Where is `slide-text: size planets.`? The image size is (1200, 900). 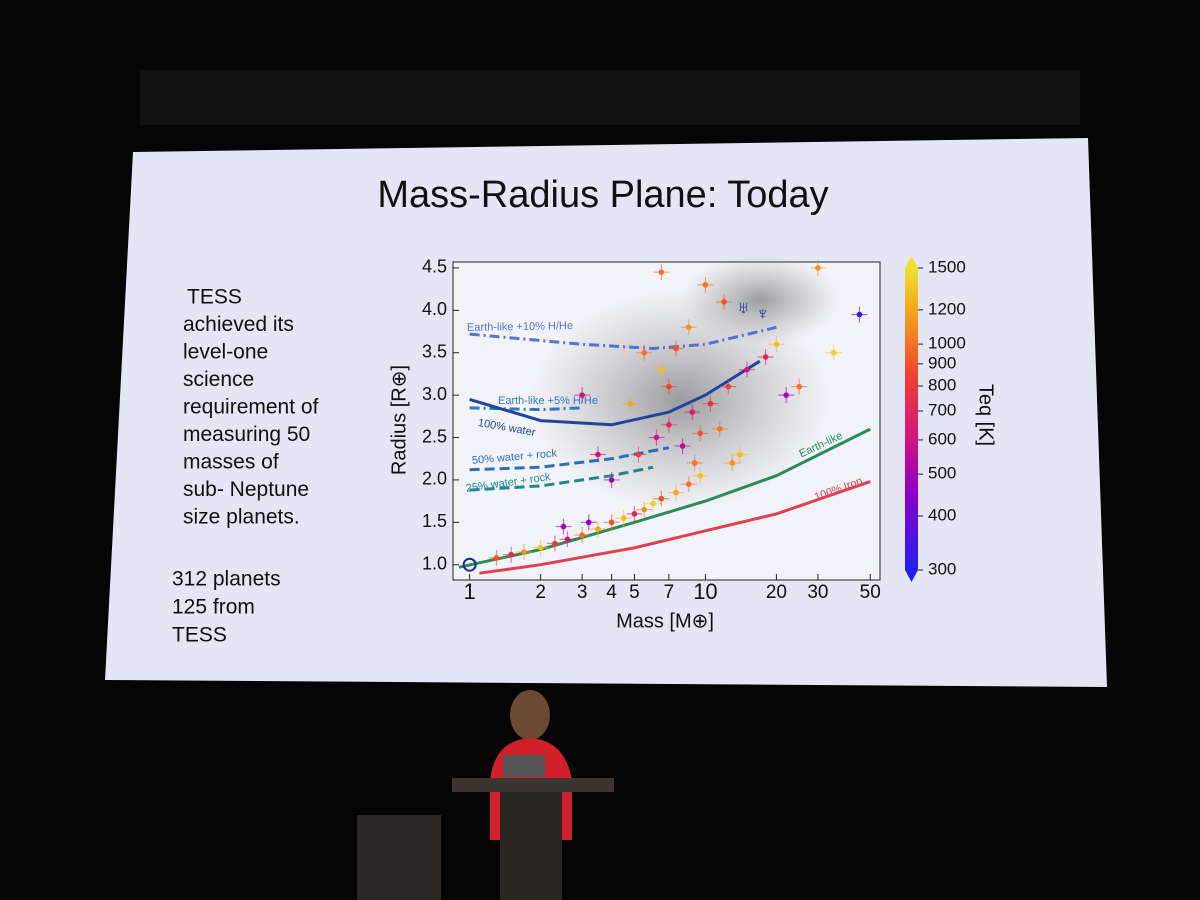 slide-text: size planets. is located at coordinates (241, 517).